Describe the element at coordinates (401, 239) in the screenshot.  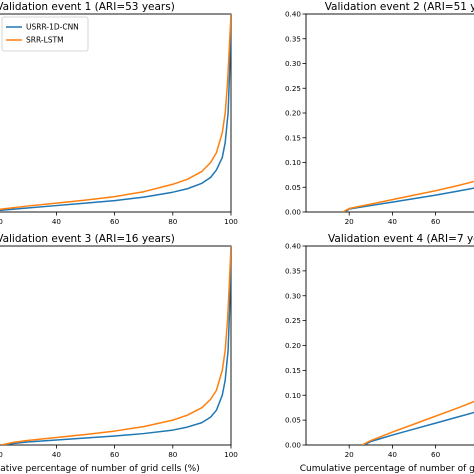
I see `chart-title: Validation event 4 (ARI=7 years)` at that location.